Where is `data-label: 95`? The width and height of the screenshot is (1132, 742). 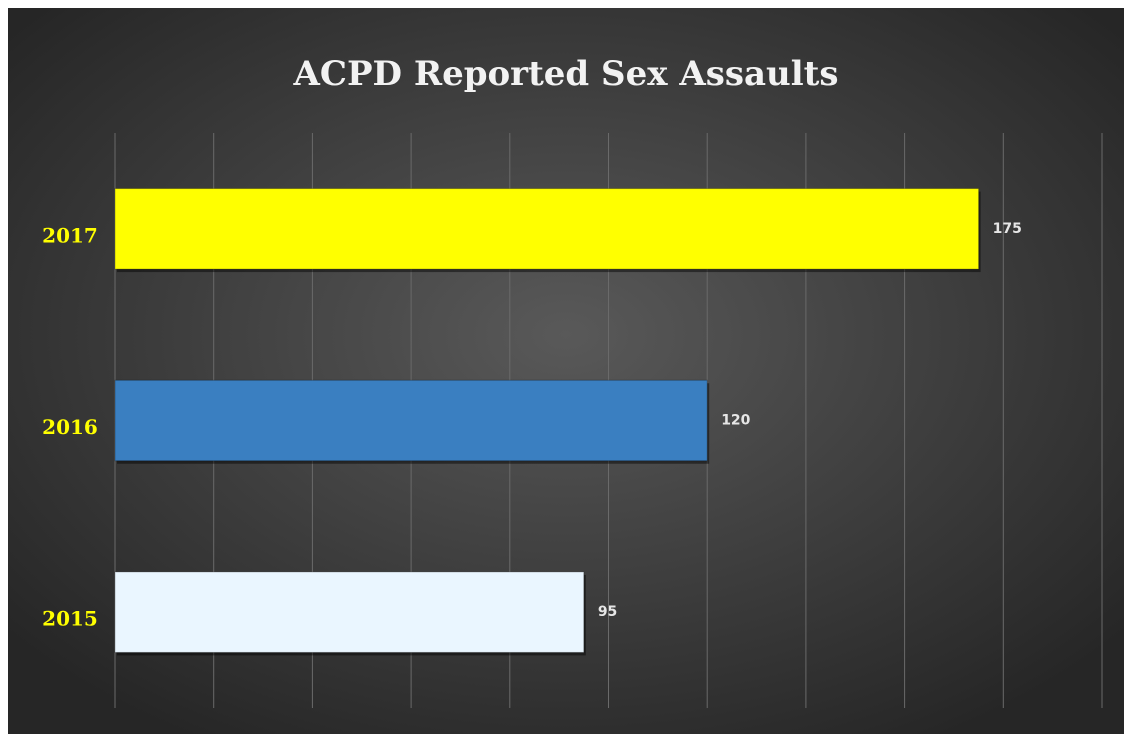
data-label: 95 is located at coordinates (607, 612).